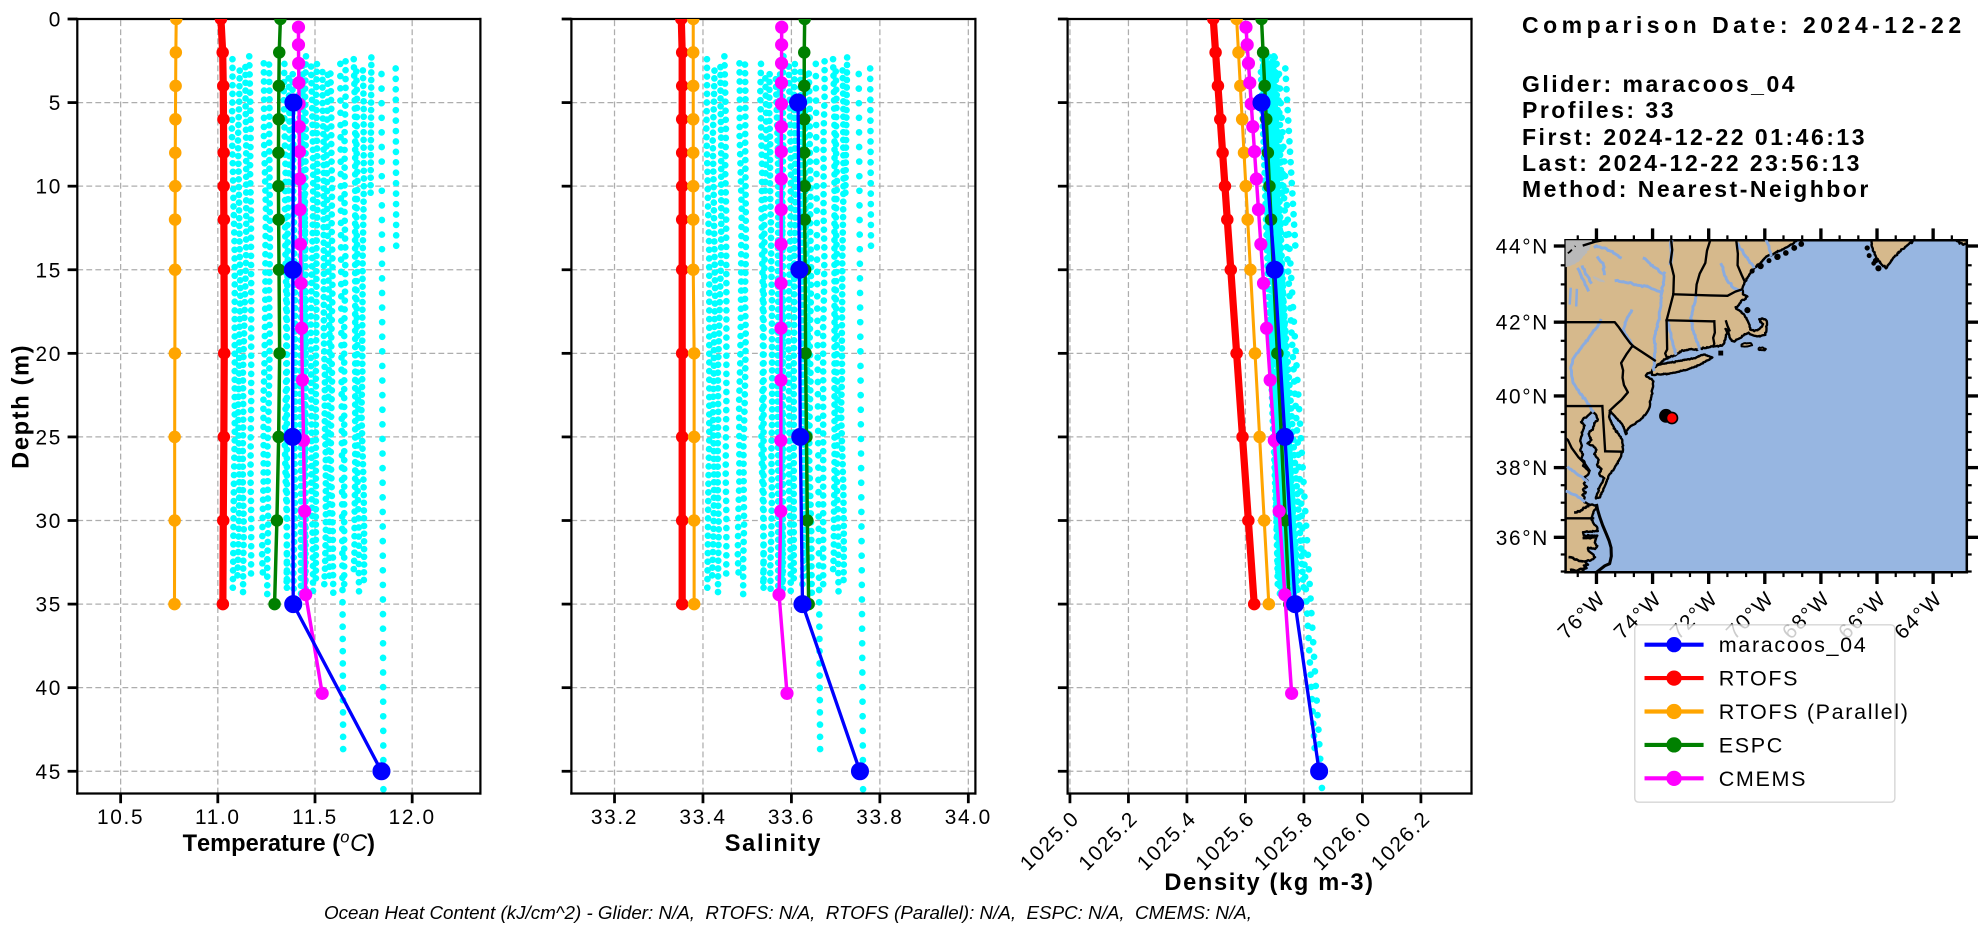 Image resolution: width=1978 pixels, height=934 pixels. What do you see at coordinates (283, 839) in the screenshot?
I see `svg-text:T e m p: T e m p e r a t u r e ( ) o C` at bounding box center [283, 839].